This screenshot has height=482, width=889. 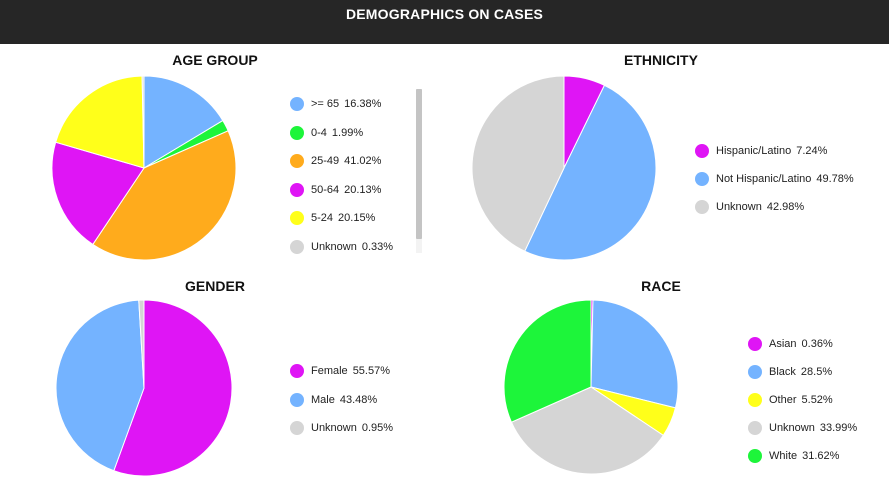 I want to click on age-legend-label: 25-49, so click(x=325, y=161).